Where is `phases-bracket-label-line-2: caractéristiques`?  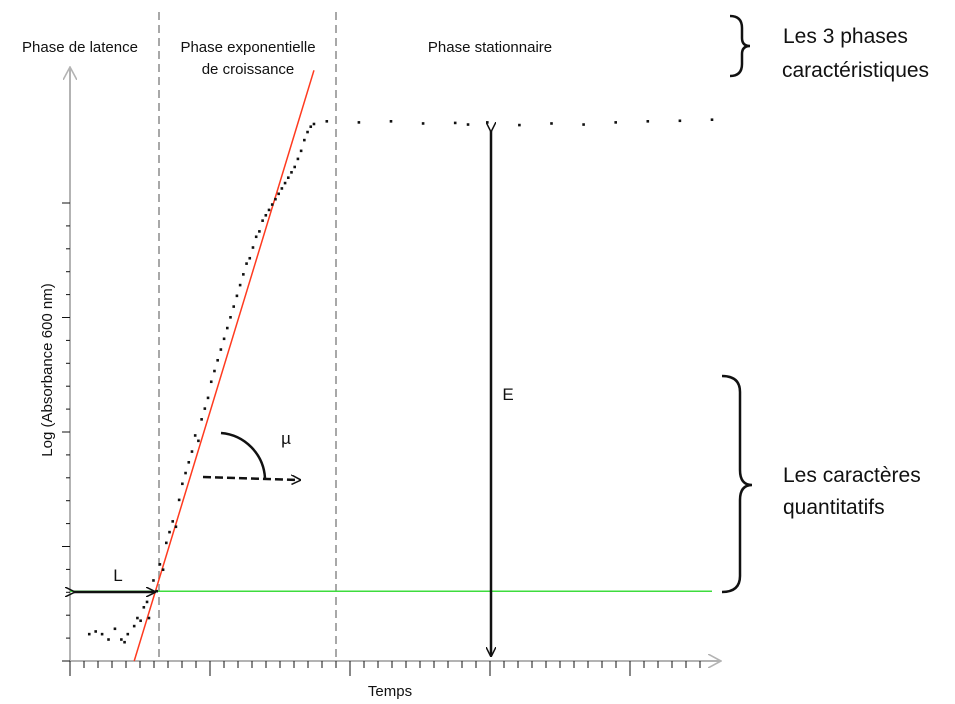
phases-bracket-label-line-2: caractéristiques is located at coordinates (855, 70).